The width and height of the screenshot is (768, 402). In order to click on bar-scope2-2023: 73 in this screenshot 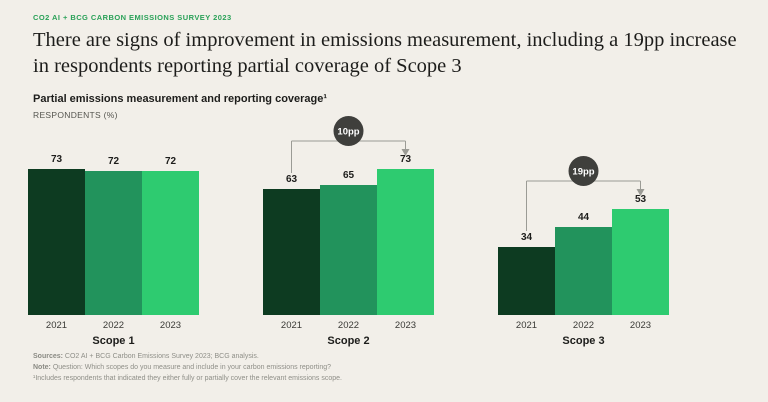, I will do `click(405, 234)`.